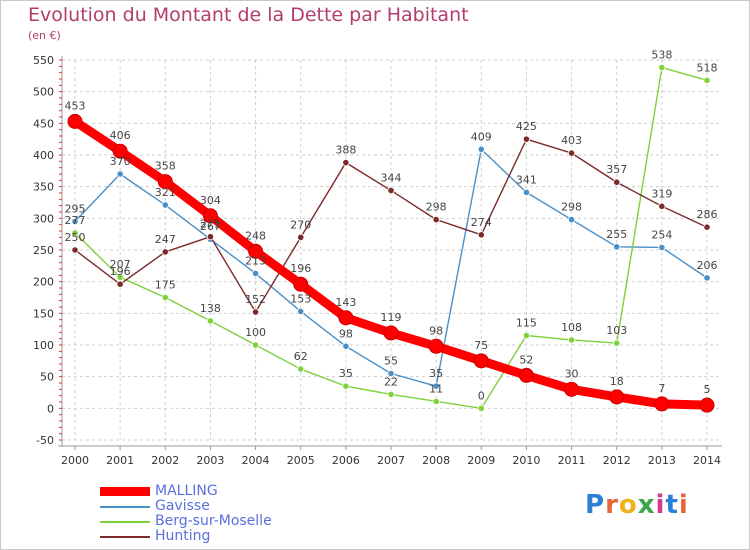 The image size is (750, 550). Describe the element at coordinates (43, 187) in the screenshot. I see `y-tick-label: 350` at that location.